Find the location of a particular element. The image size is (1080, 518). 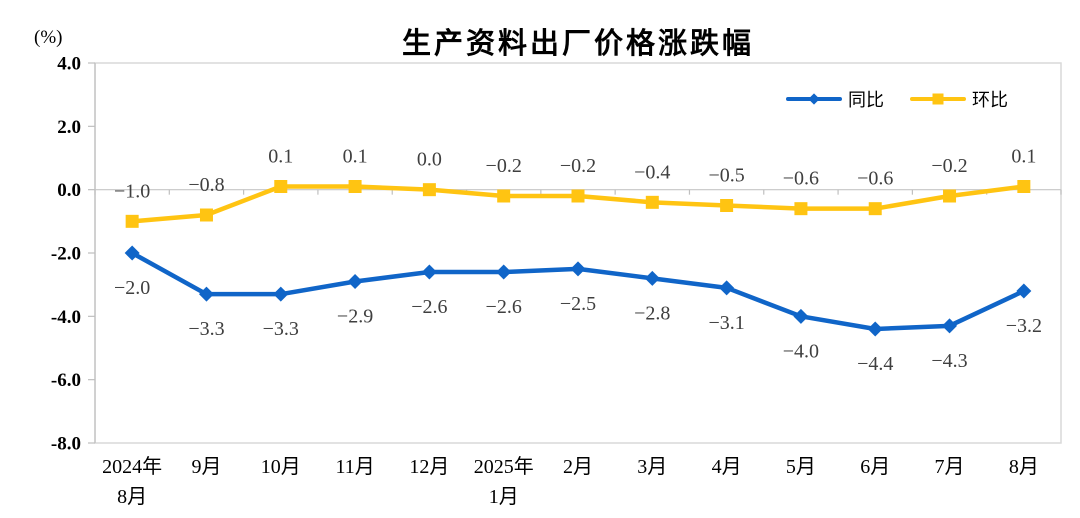

x-tick-label: 9月 is located at coordinates (206, 467).